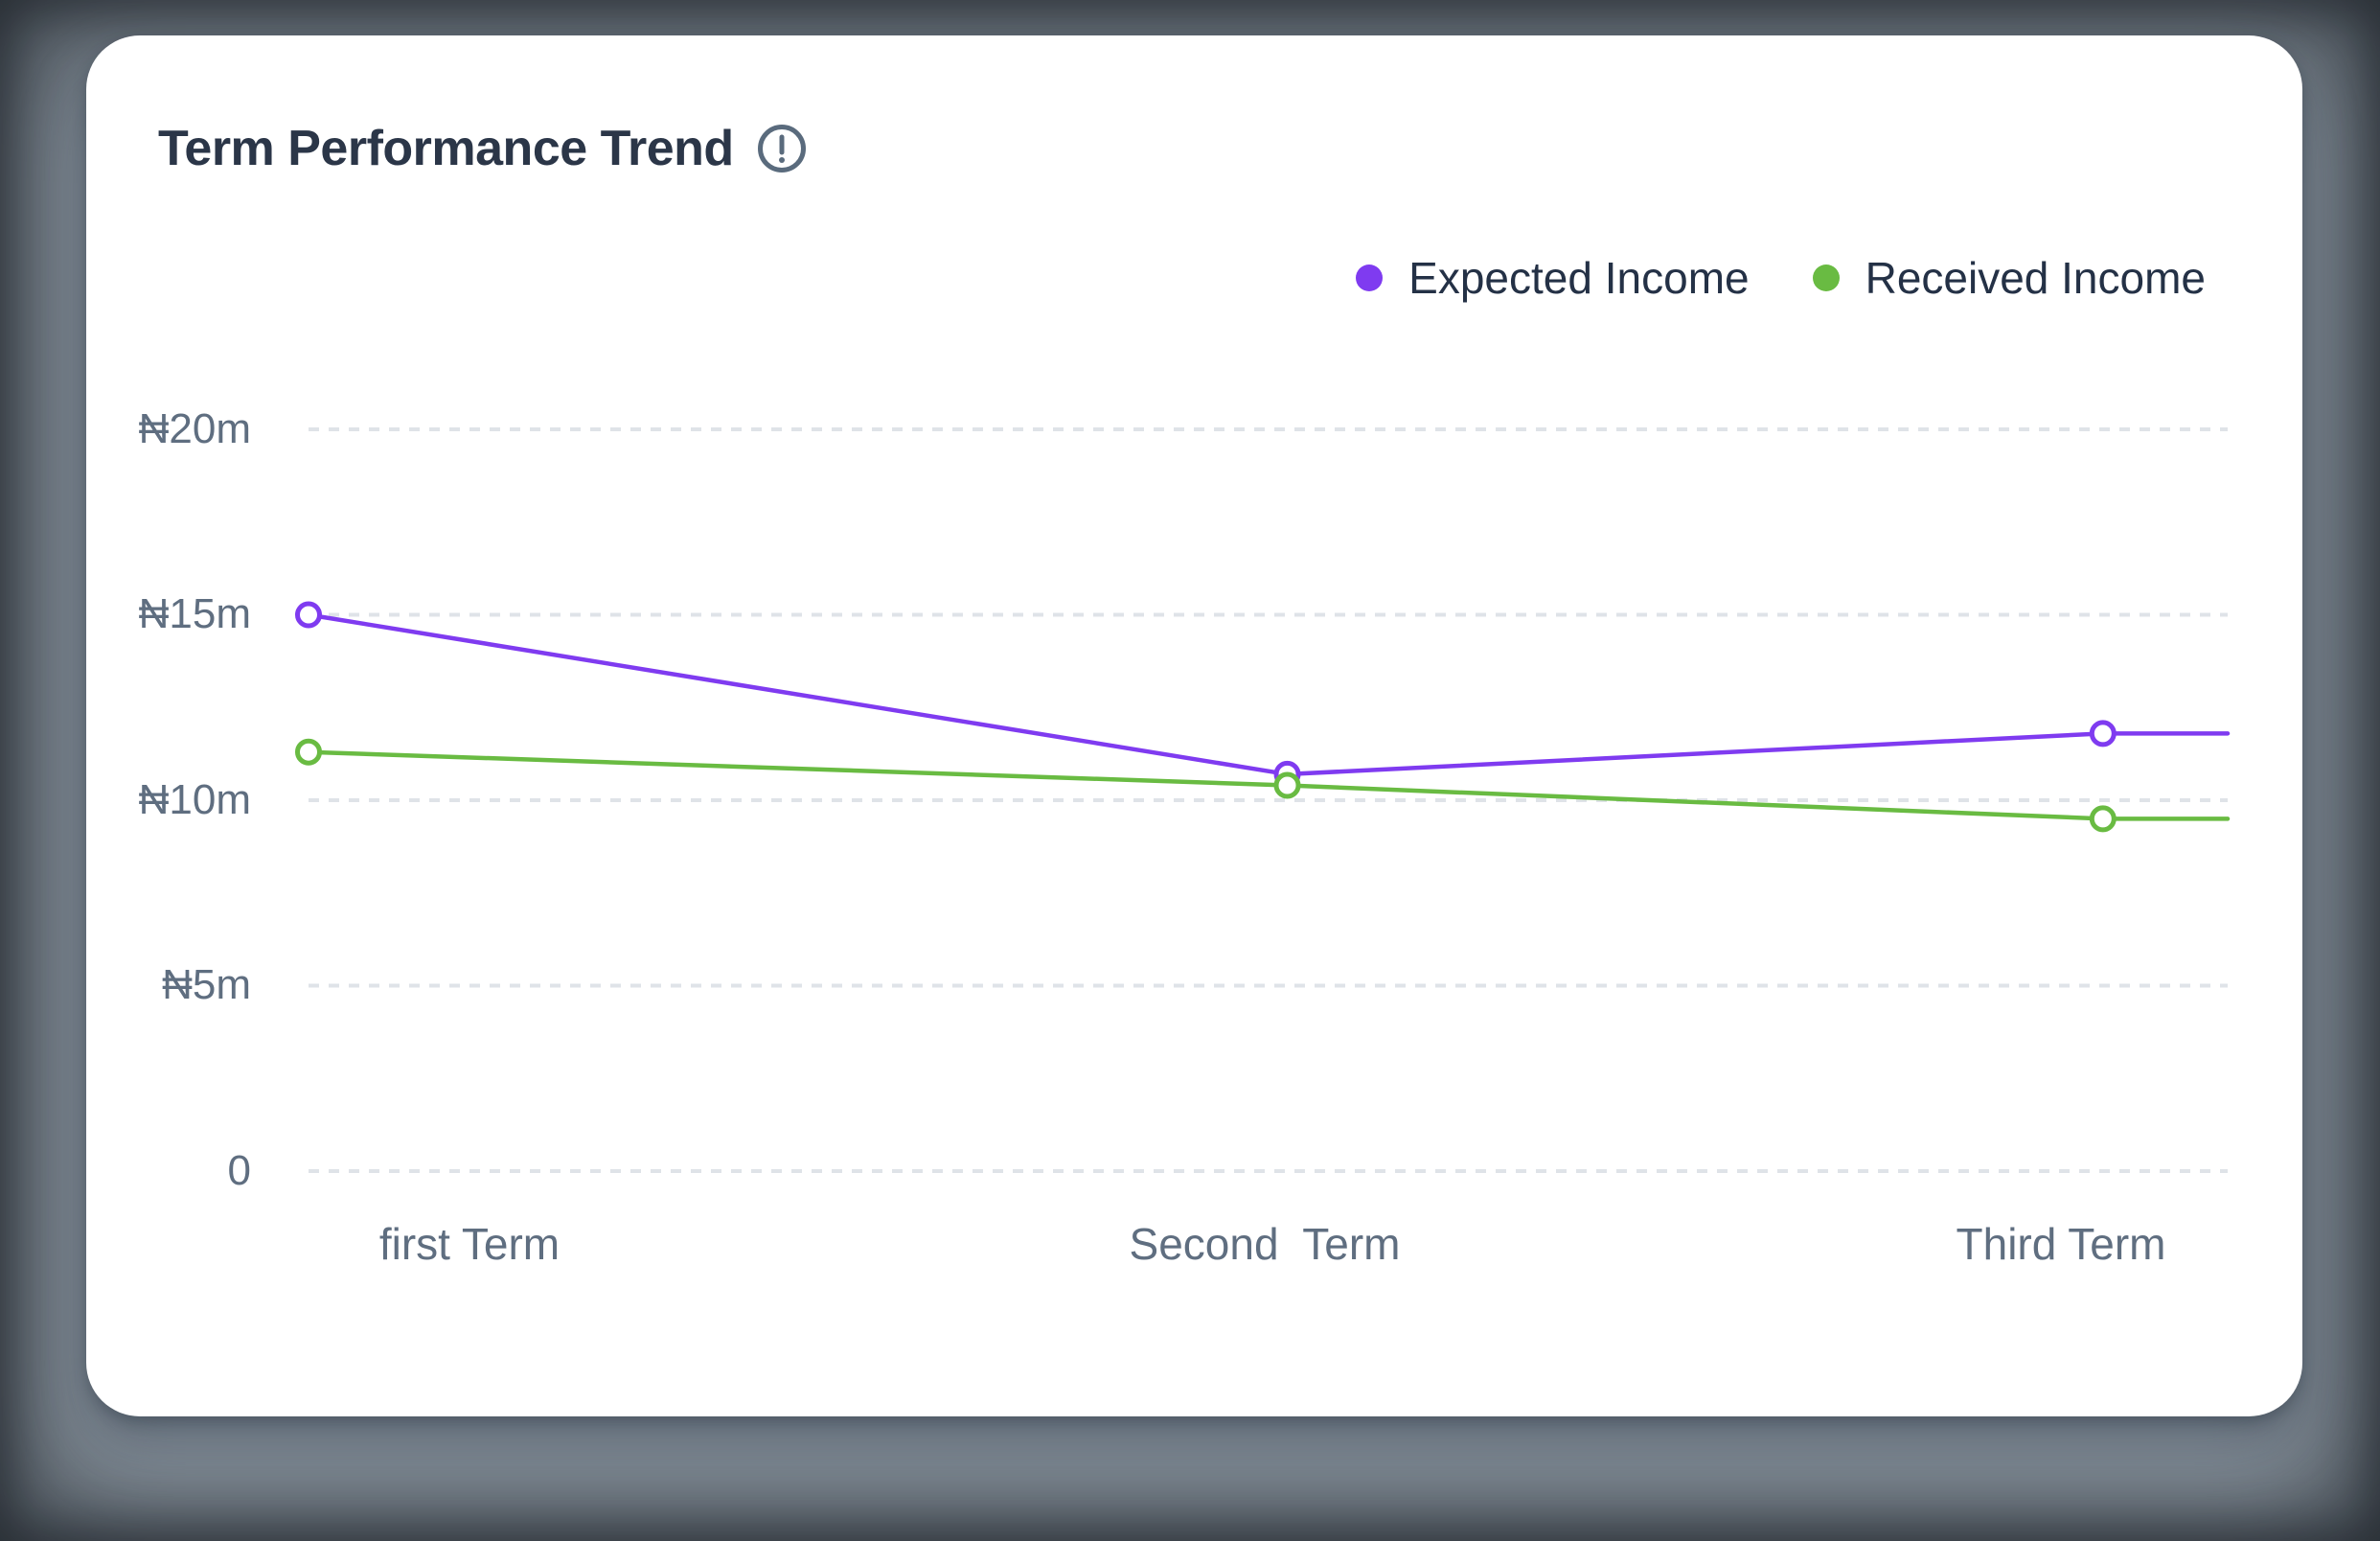 This screenshot has width=2380, height=1541. Describe the element at coordinates (1826, 277) in the screenshot. I see `legend-dot-received-icon` at that location.